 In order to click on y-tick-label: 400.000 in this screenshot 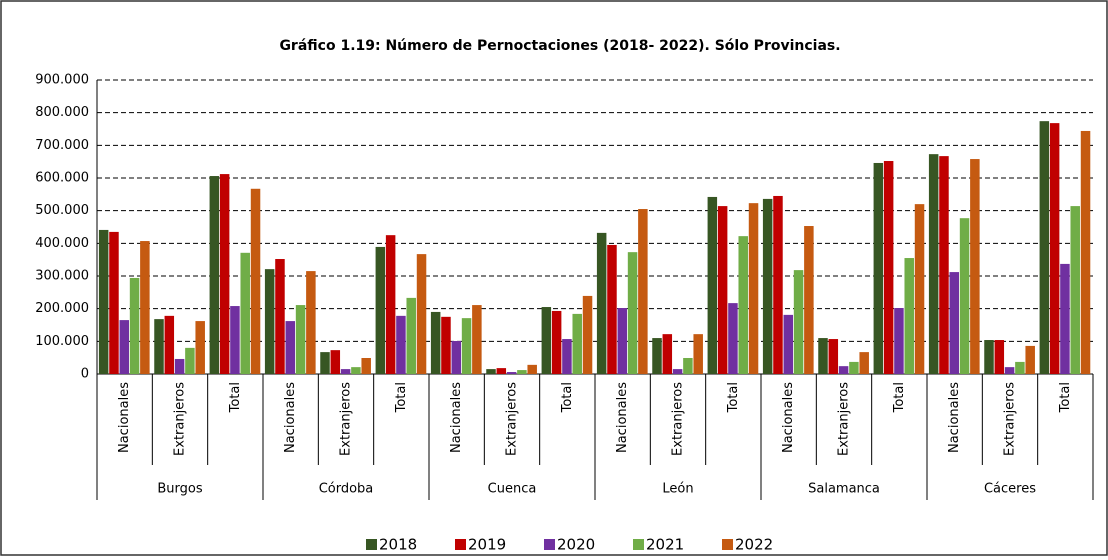, I will do `click(62, 243)`.